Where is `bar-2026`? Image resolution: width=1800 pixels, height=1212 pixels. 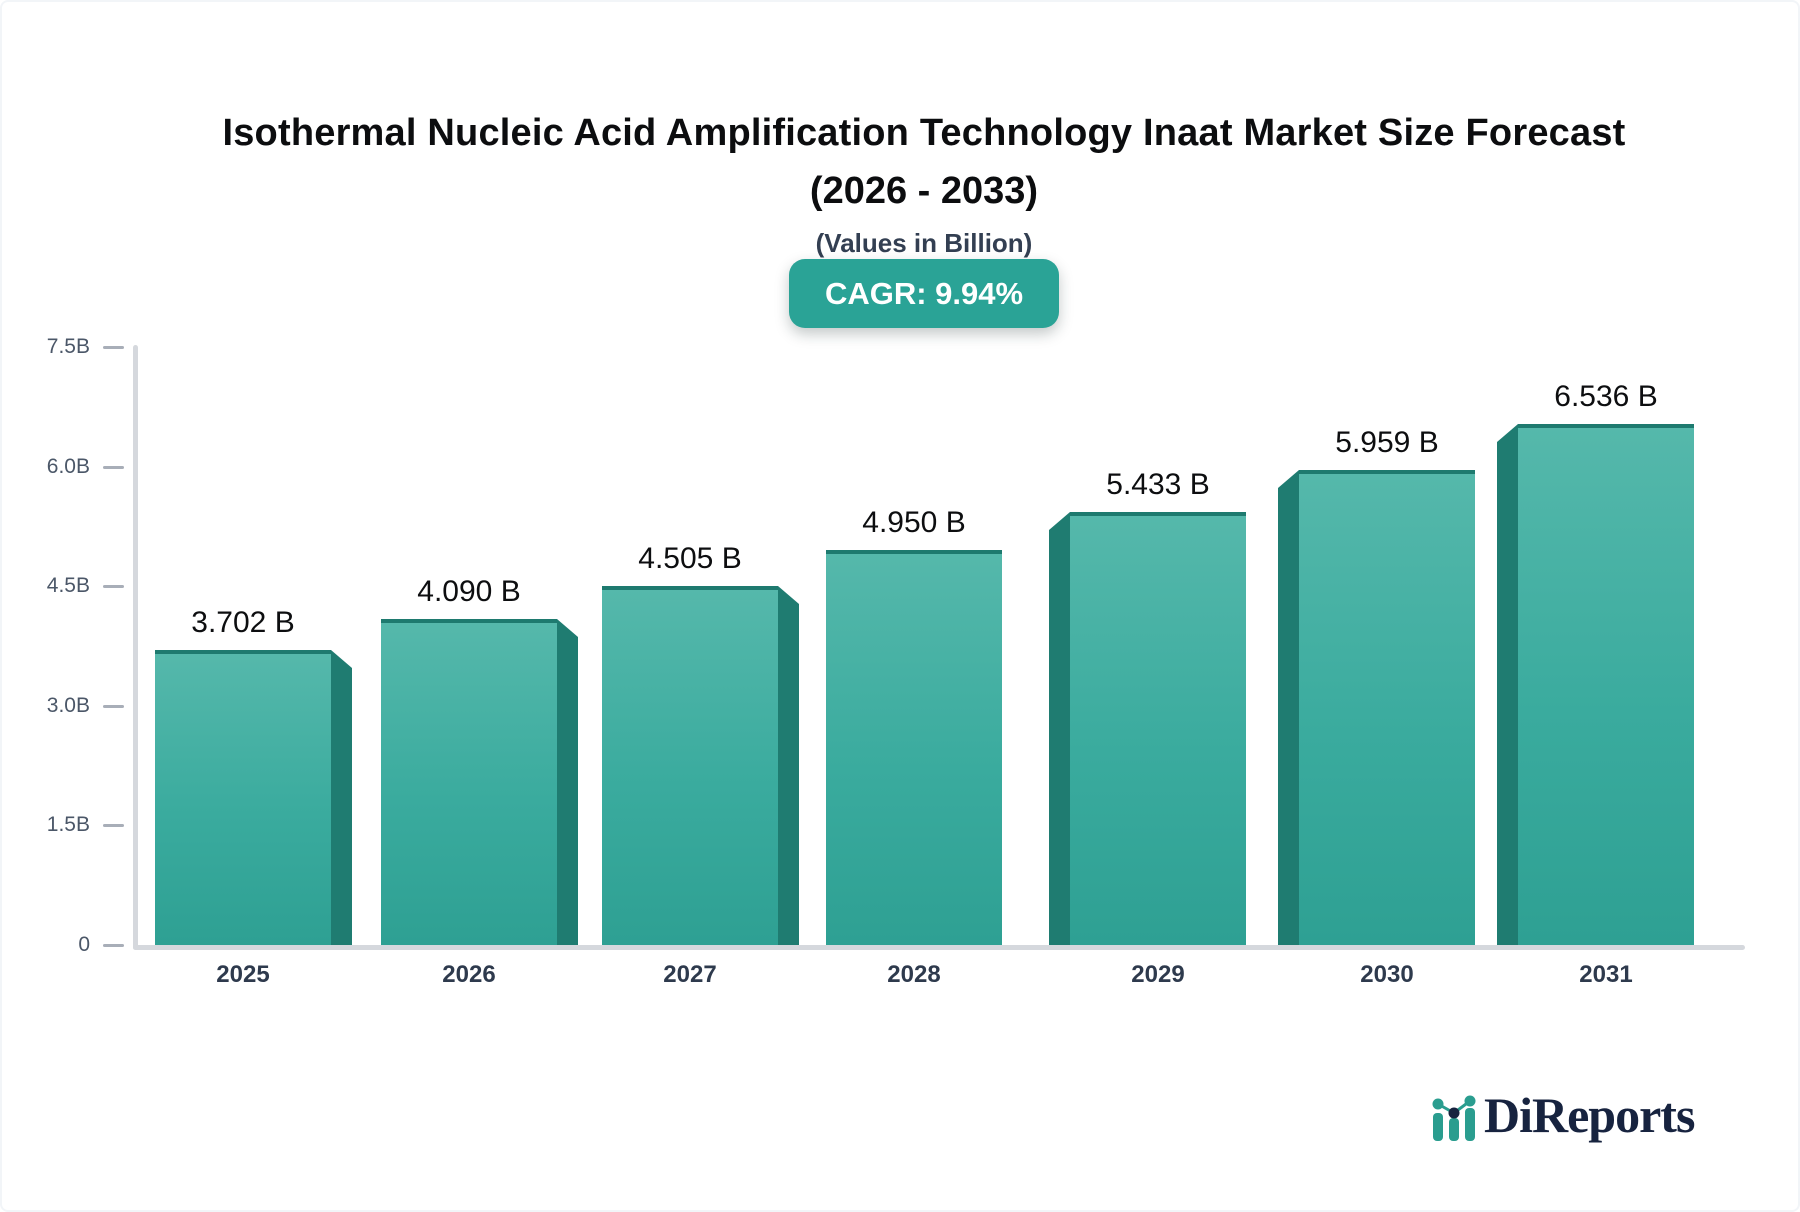
bar-2026 is located at coordinates (469, 782).